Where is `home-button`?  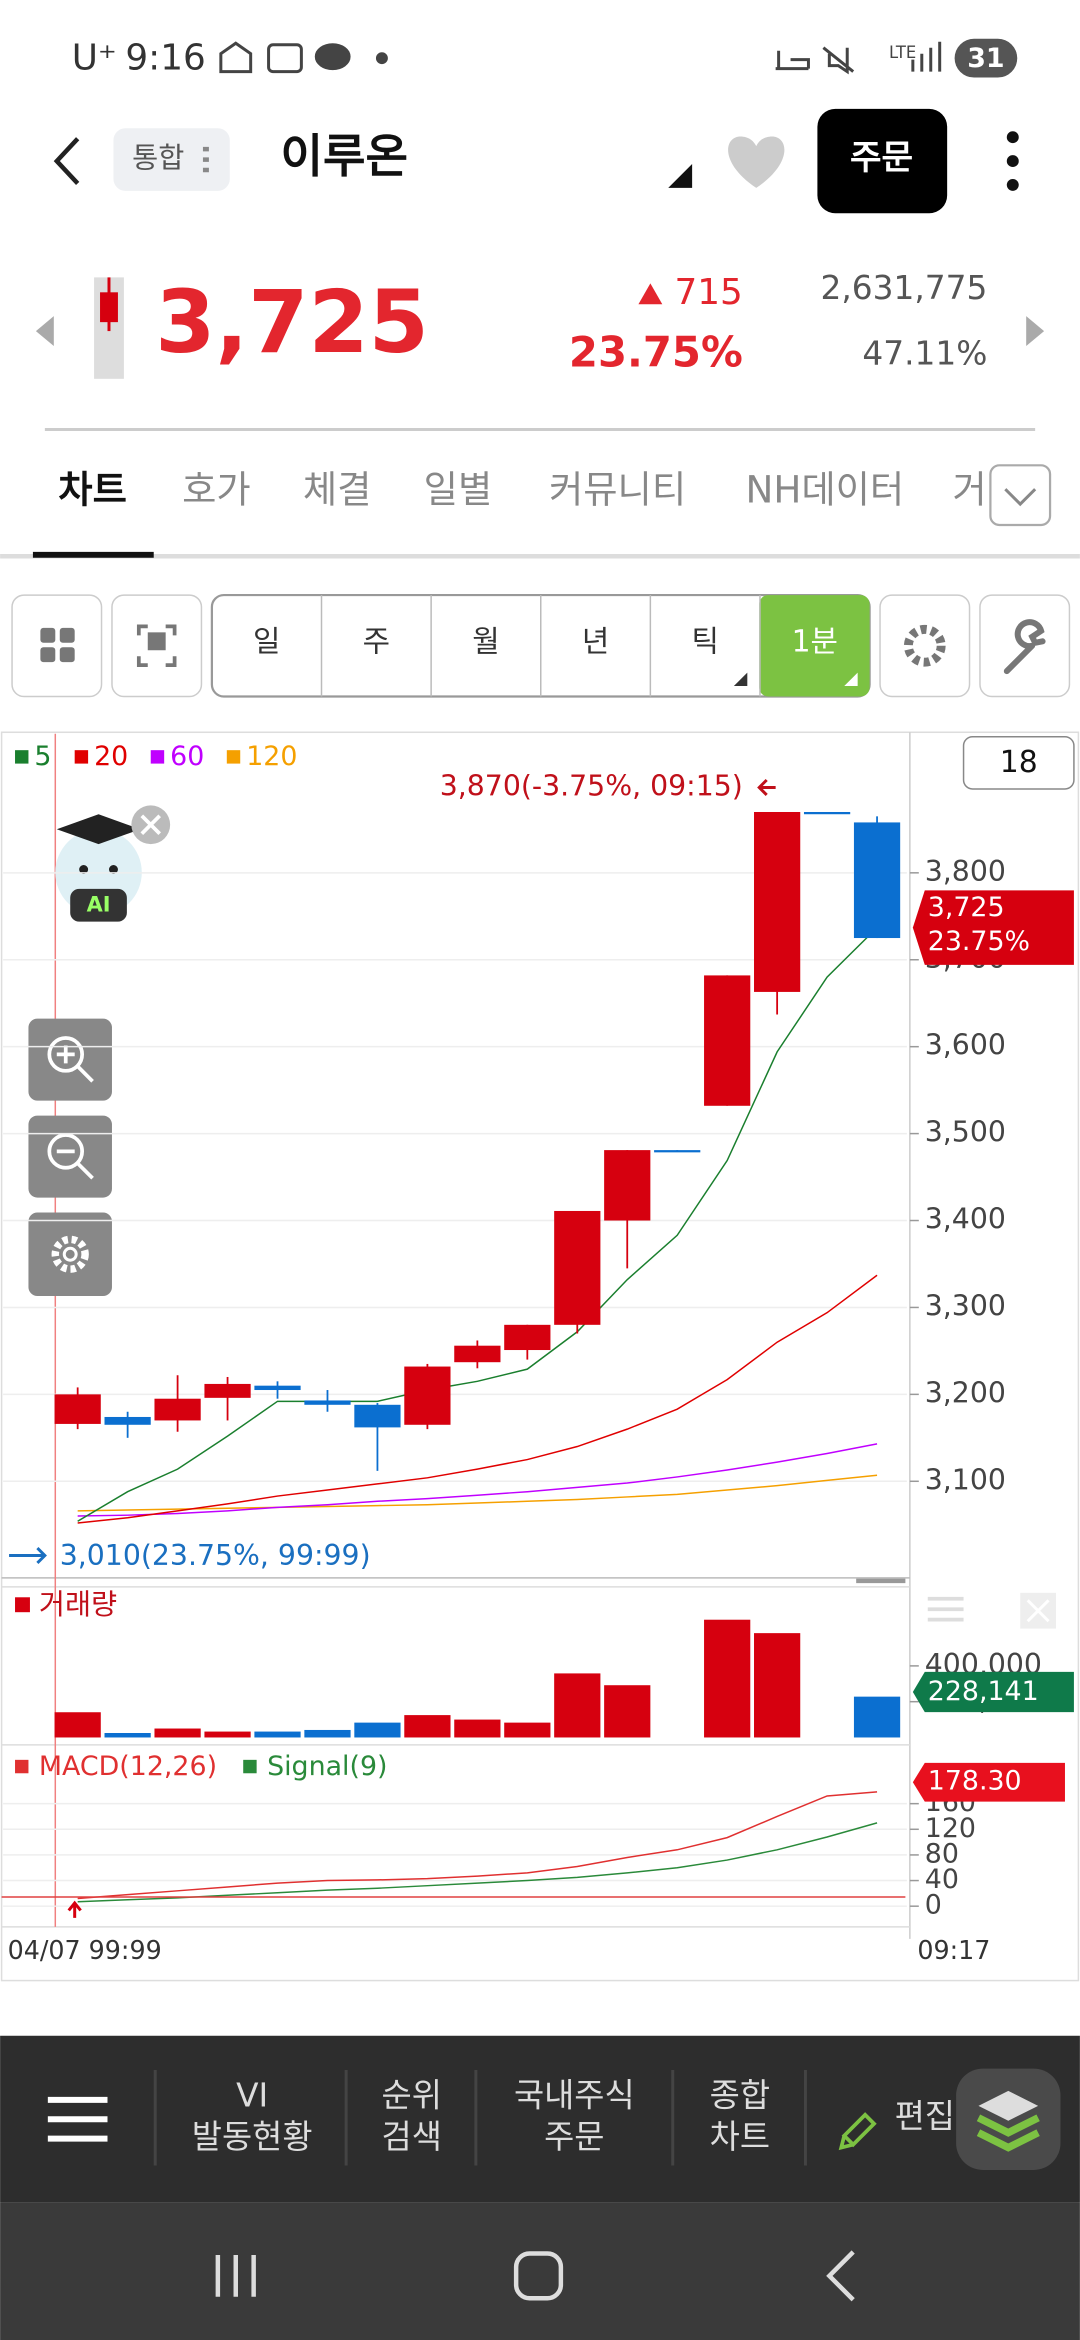
home-button is located at coordinates (538, 2276).